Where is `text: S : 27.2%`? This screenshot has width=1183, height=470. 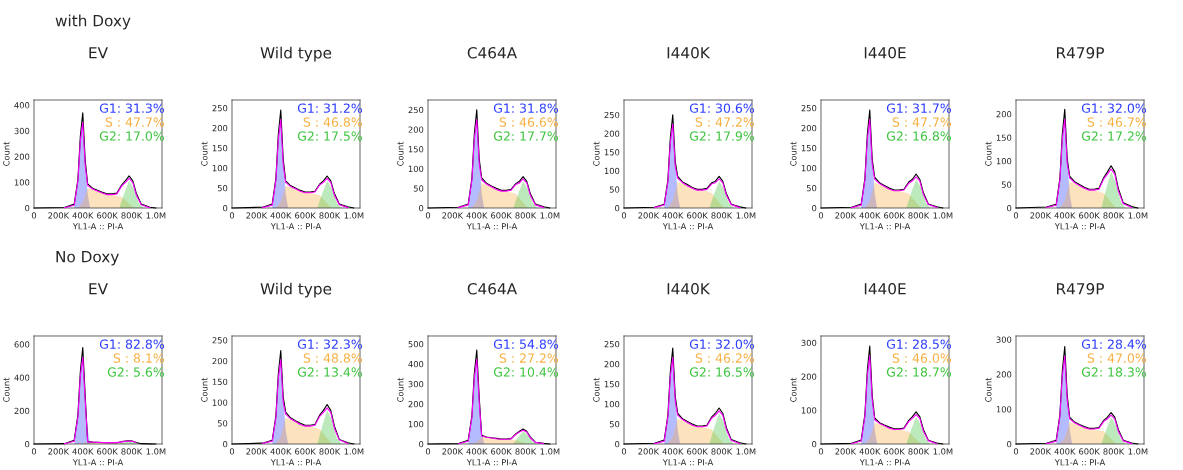
text: S : 27.2% is located at coordinates (529, 358).